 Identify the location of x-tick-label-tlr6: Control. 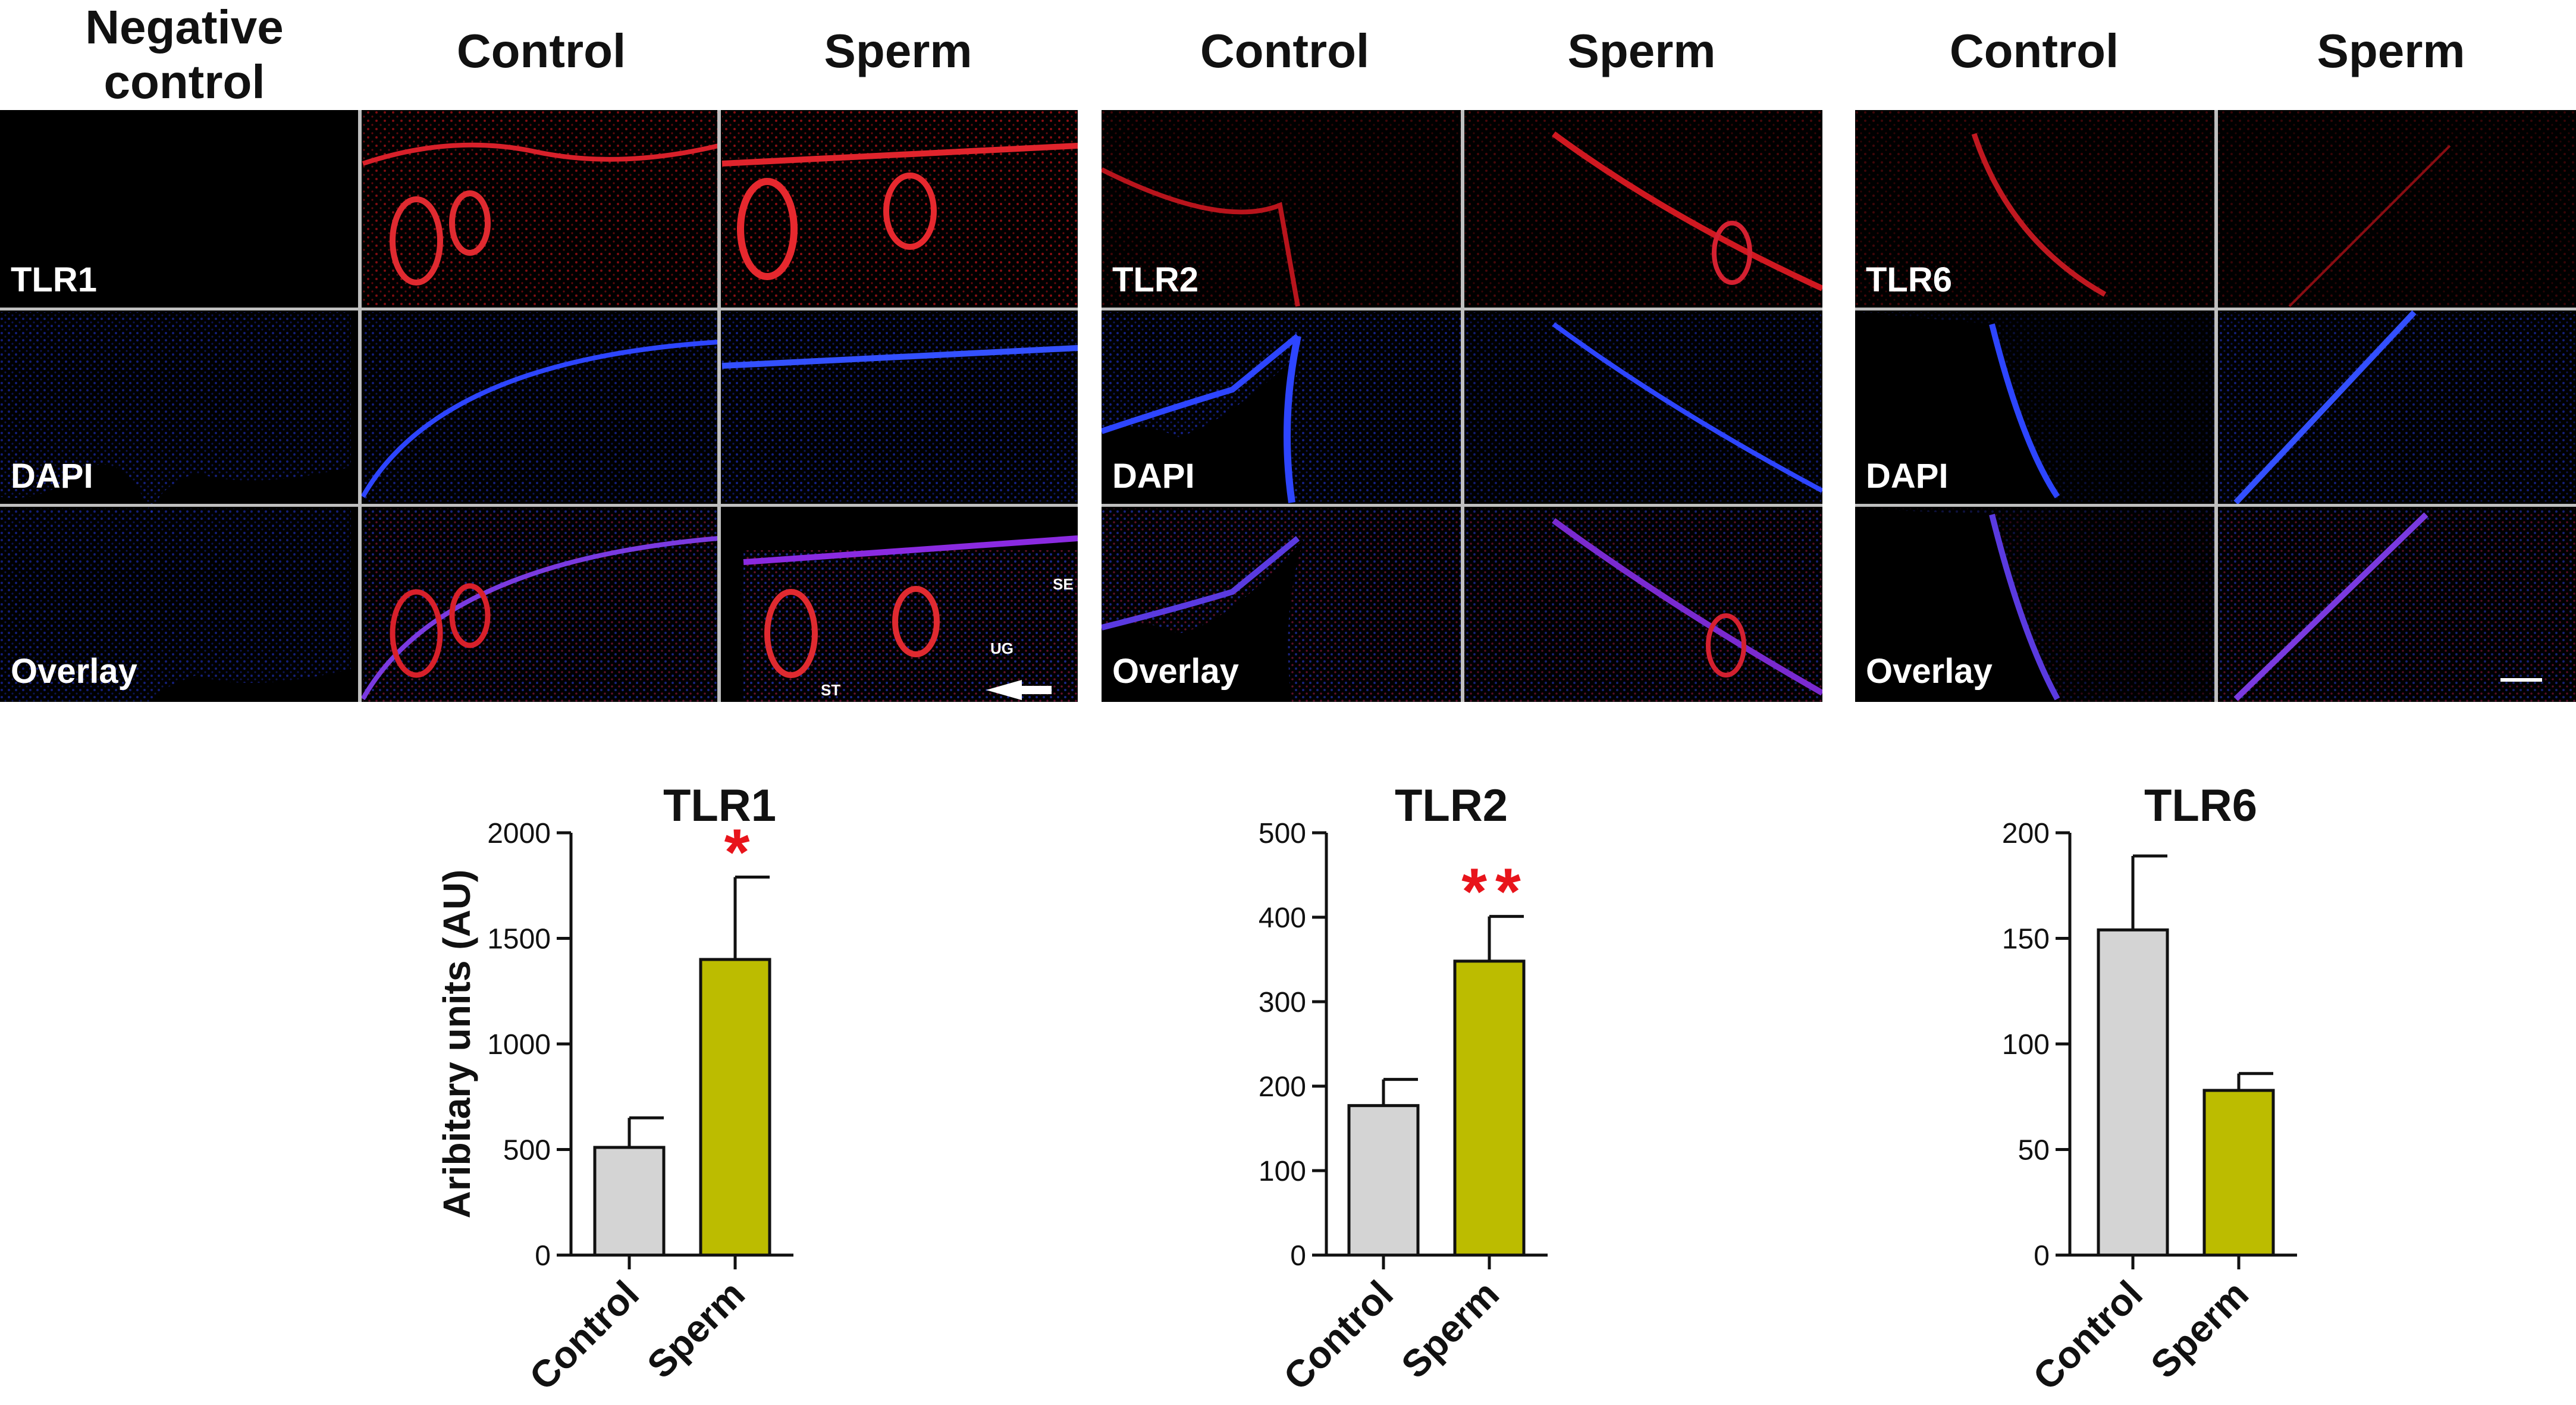
(2088, 1335).